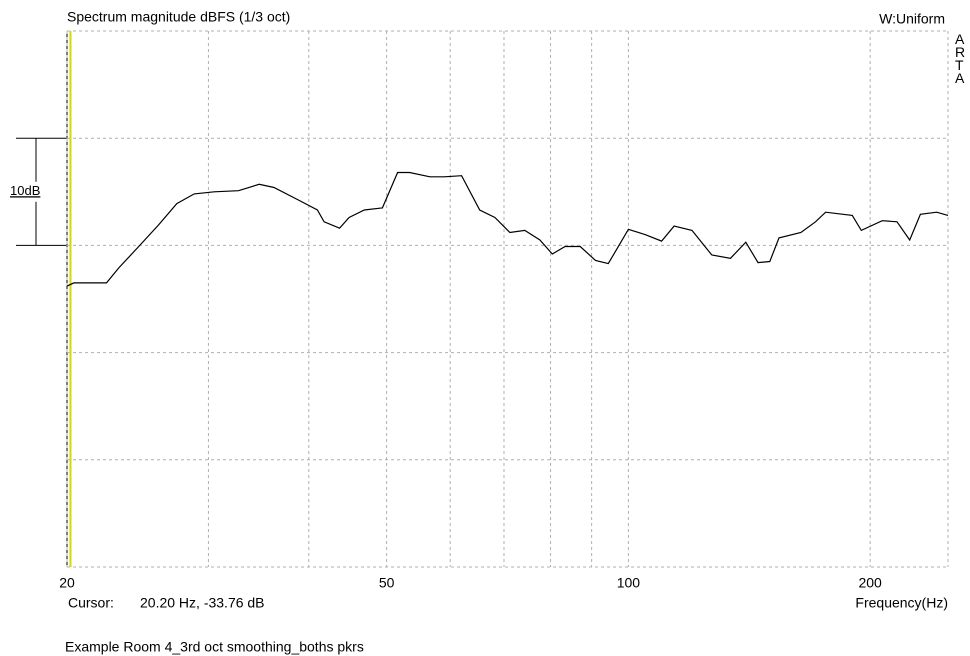 This screenshot has height=656, width=970. What do you see at coordinates (629, 583) in the screenshot?
I see `x-tick-label: 100` at bounding box center [629, 583].